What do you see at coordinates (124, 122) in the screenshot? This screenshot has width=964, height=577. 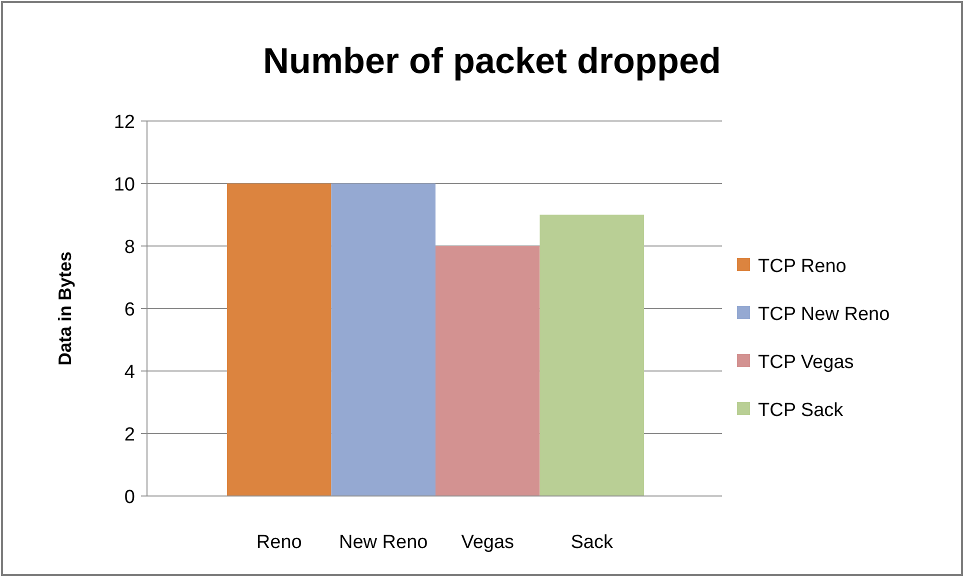 I see `y-tick-label: 12` at bounding box center [124, 122].